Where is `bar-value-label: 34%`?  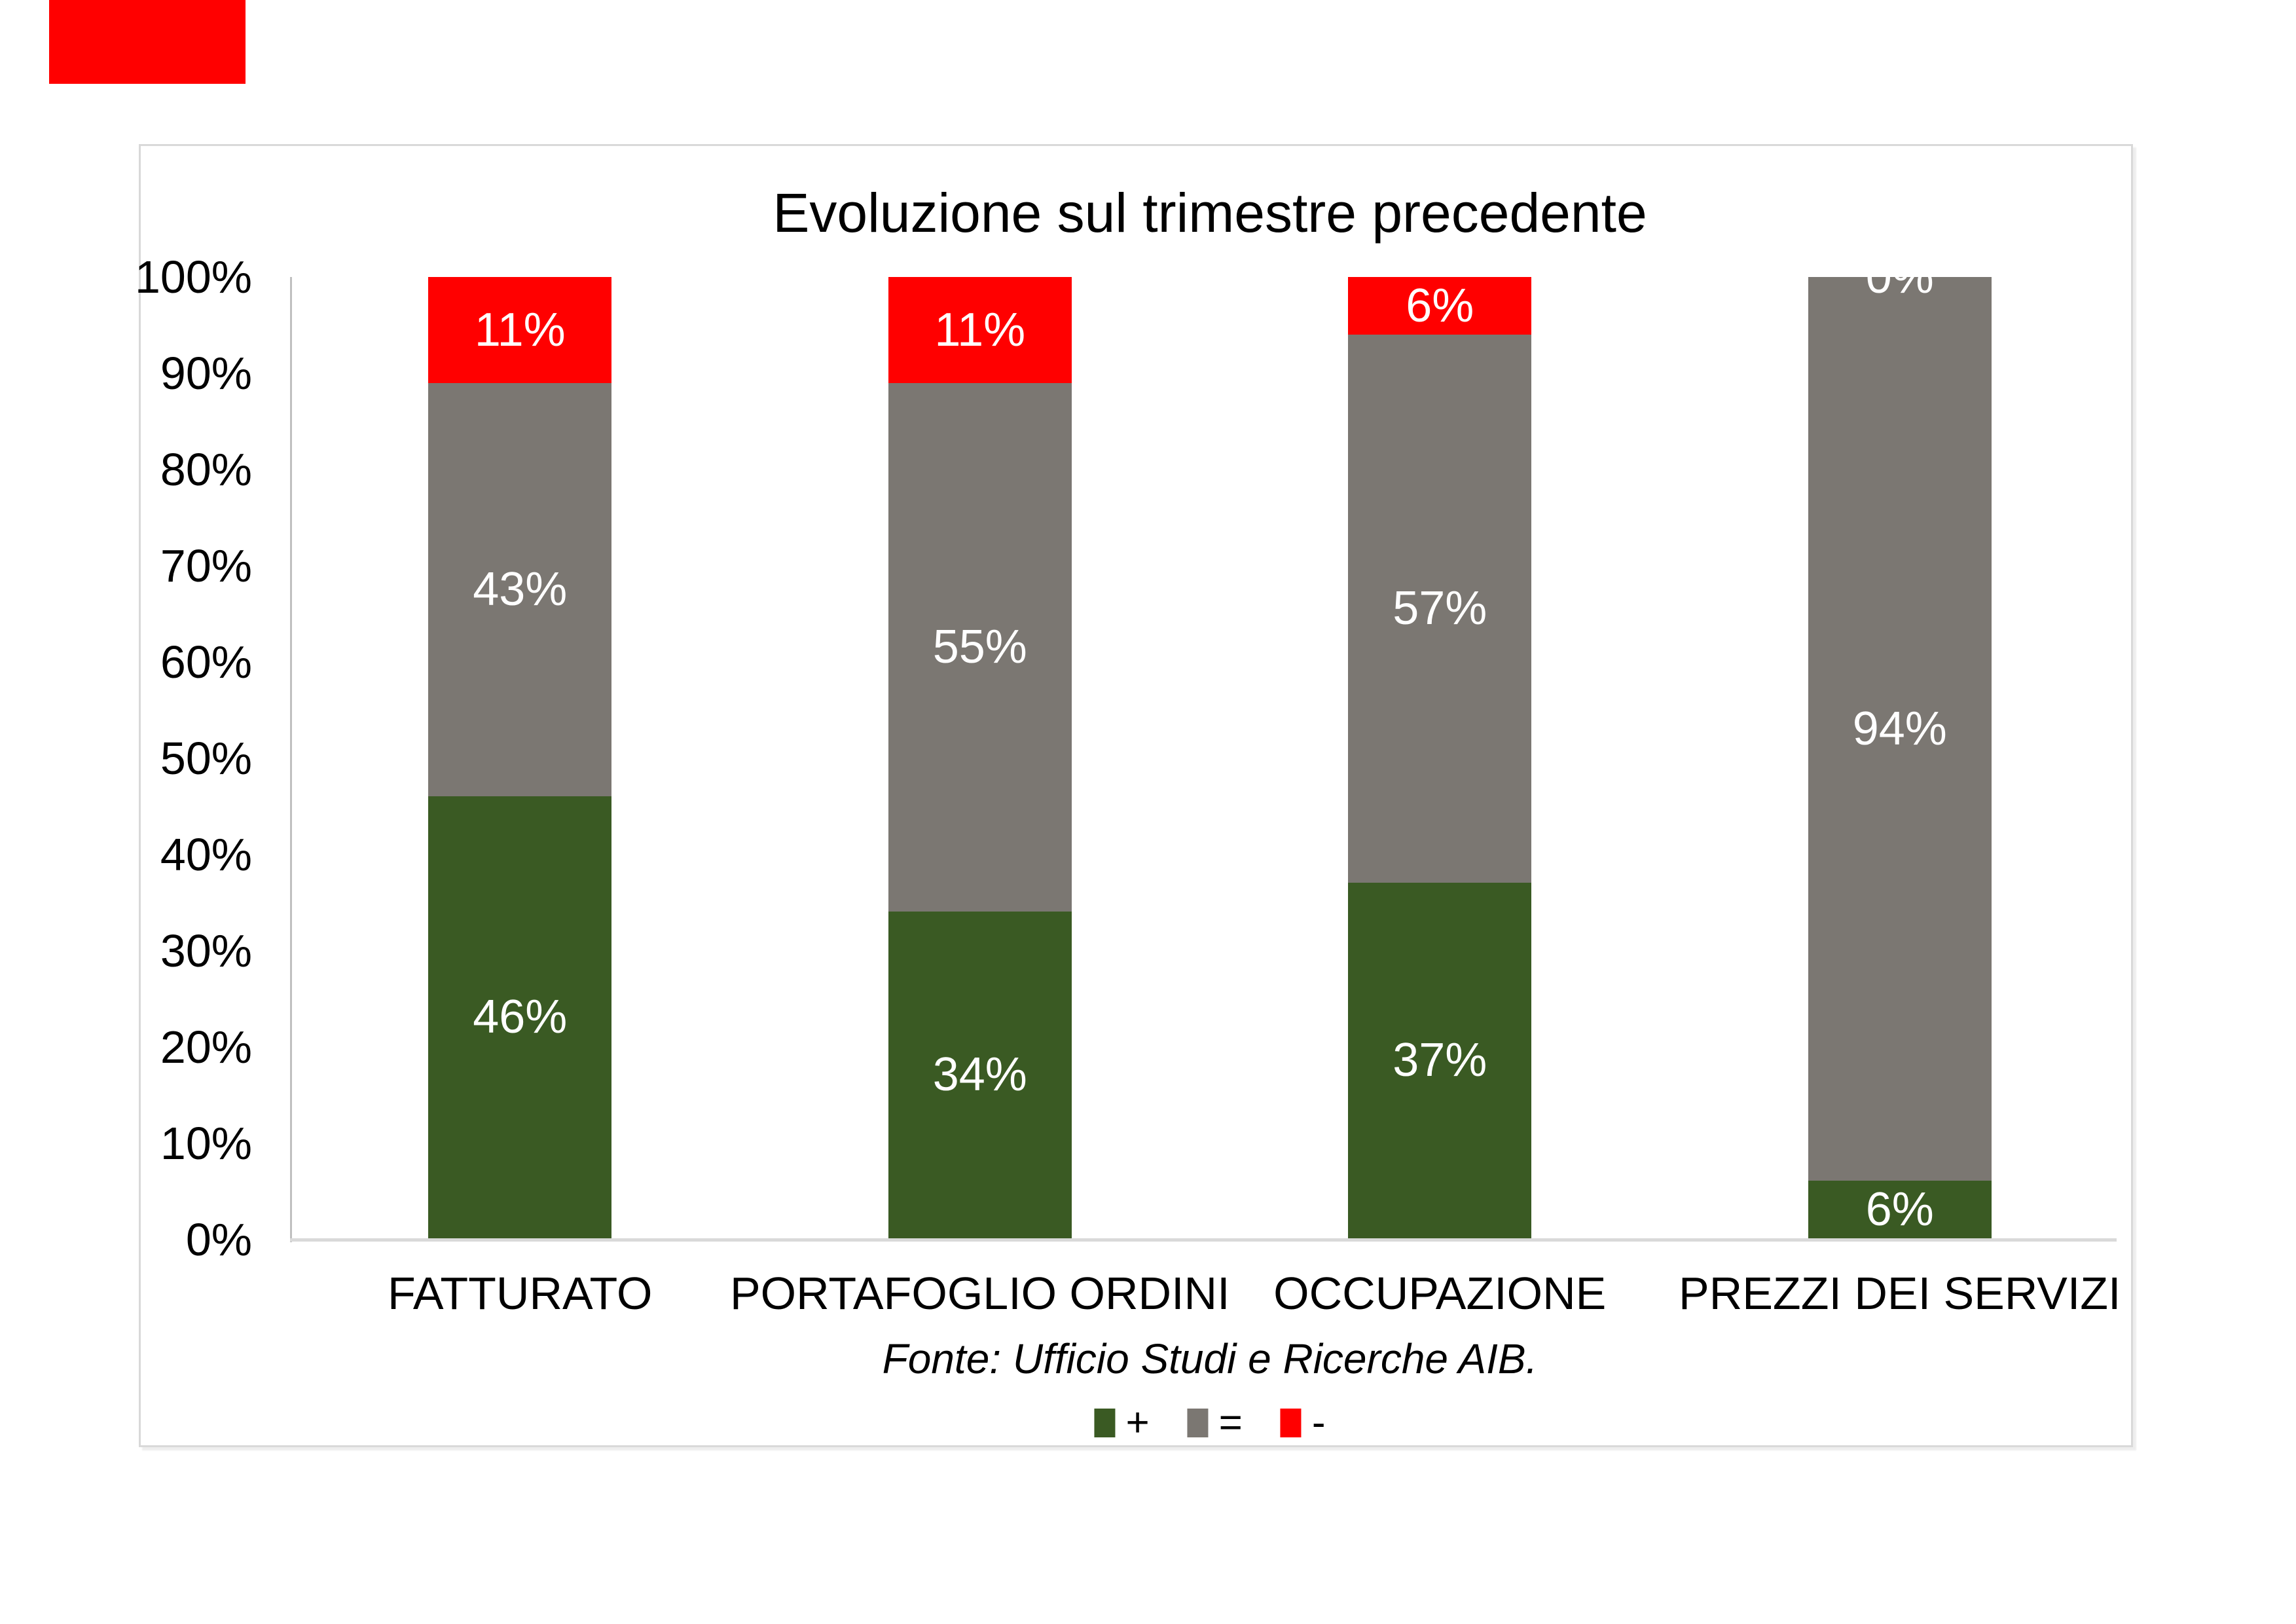 bar-value-label: 34% is located at coordinates (979, 1074).